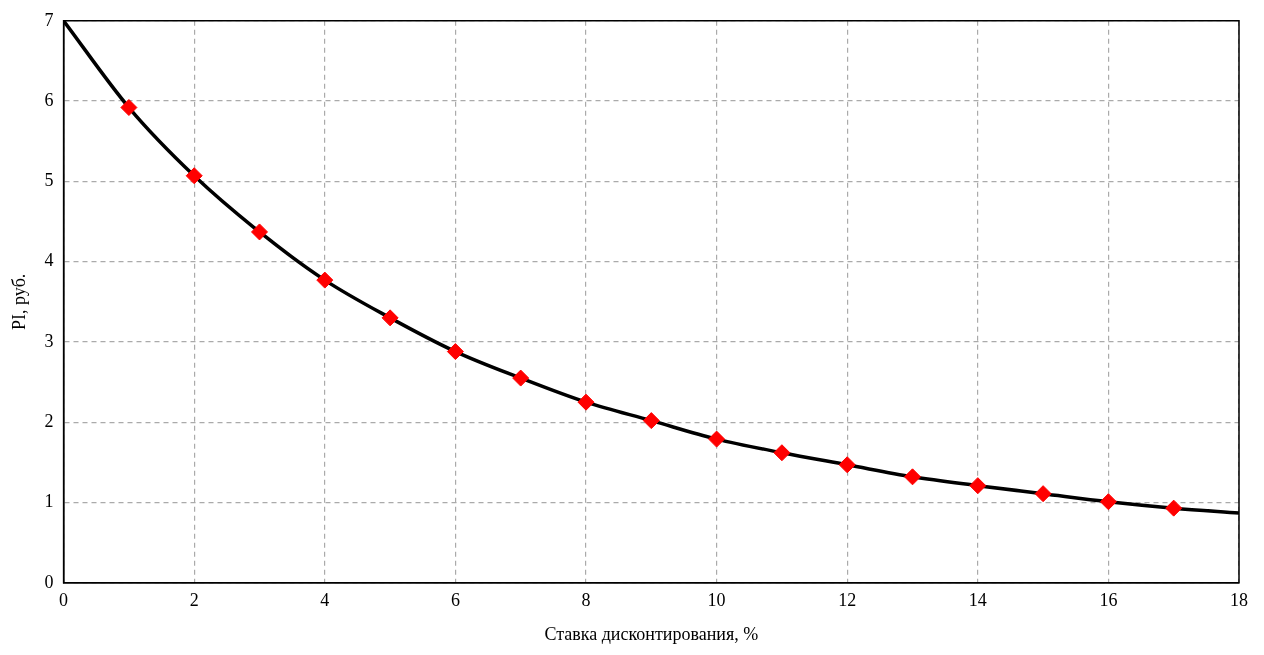 Image resolution: width=1264 pixels, height=655 pixels. What do you see at coordinates (49, 99) in the screenshot?
I see `y-tick-label: 6` at bounding box center [49, 99].